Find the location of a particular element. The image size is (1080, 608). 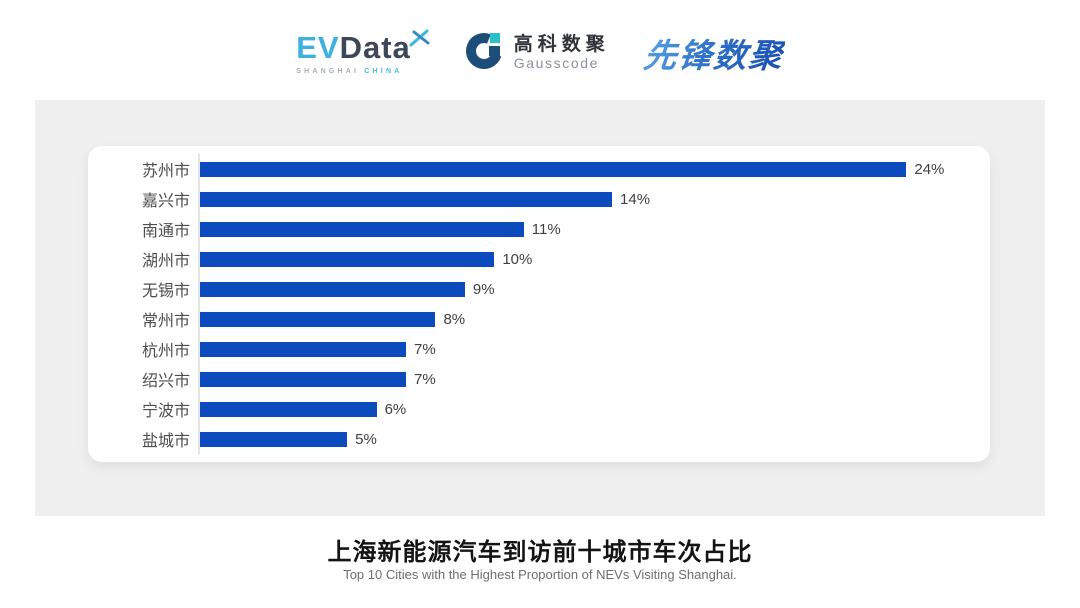

evdata-wordmark: EV Data is located at coordinates (353, 47).